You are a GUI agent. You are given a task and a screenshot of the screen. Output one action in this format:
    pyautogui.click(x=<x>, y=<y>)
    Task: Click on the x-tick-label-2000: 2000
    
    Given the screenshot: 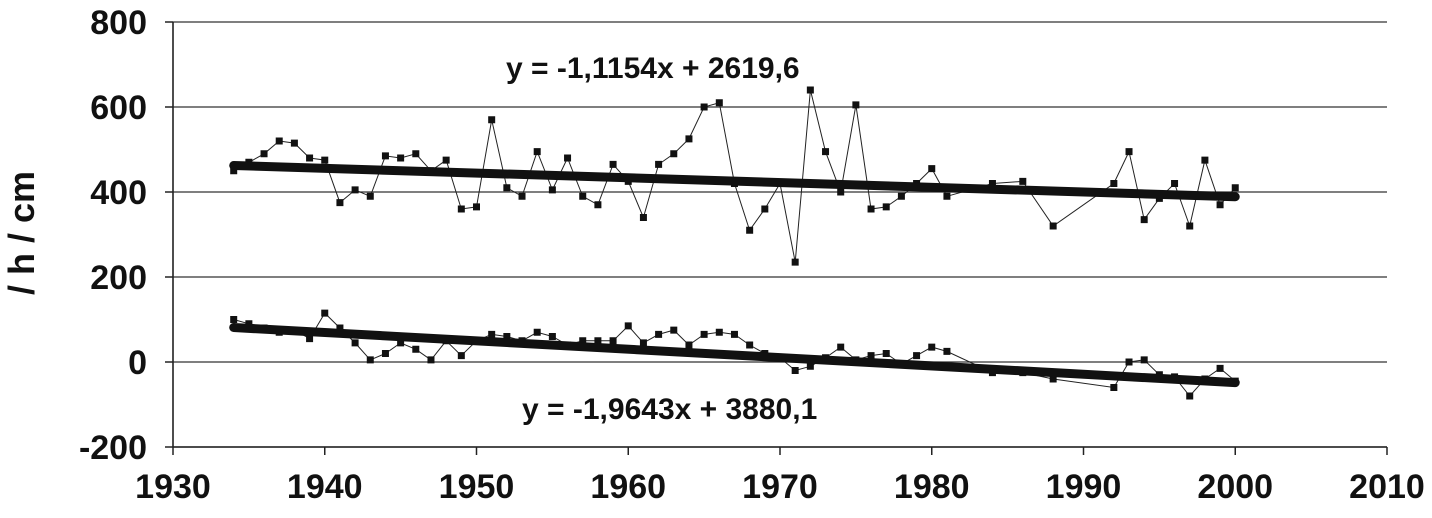 What is the action you would take?
    pyautogui.click(x=1235, y=487)
    